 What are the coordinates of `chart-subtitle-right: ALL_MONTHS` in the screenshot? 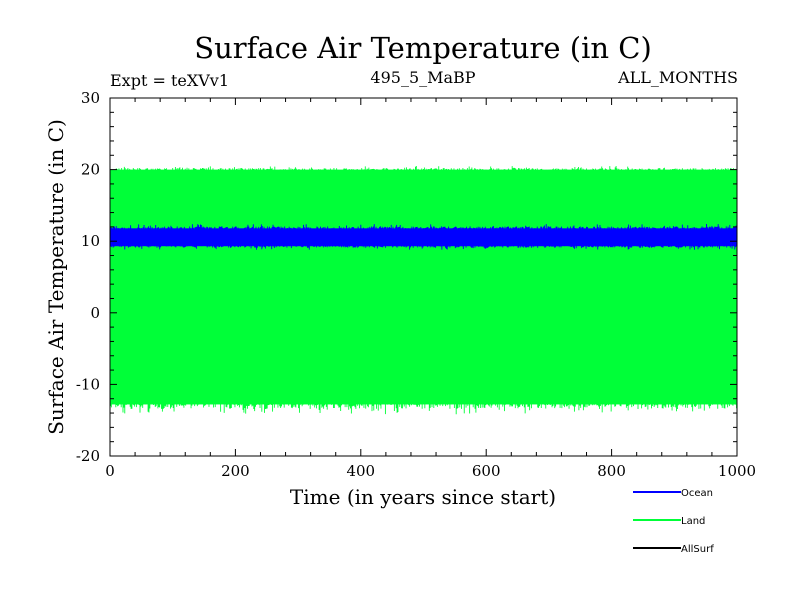 It's located at (677, 77).